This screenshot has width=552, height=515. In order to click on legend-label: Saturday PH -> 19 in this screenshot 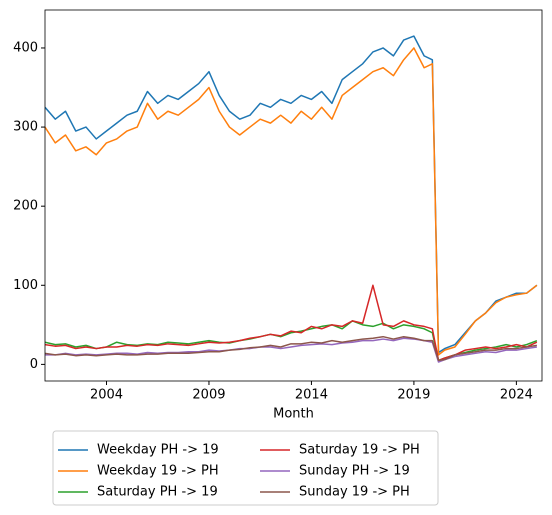, I will do `click(157, 492)`.